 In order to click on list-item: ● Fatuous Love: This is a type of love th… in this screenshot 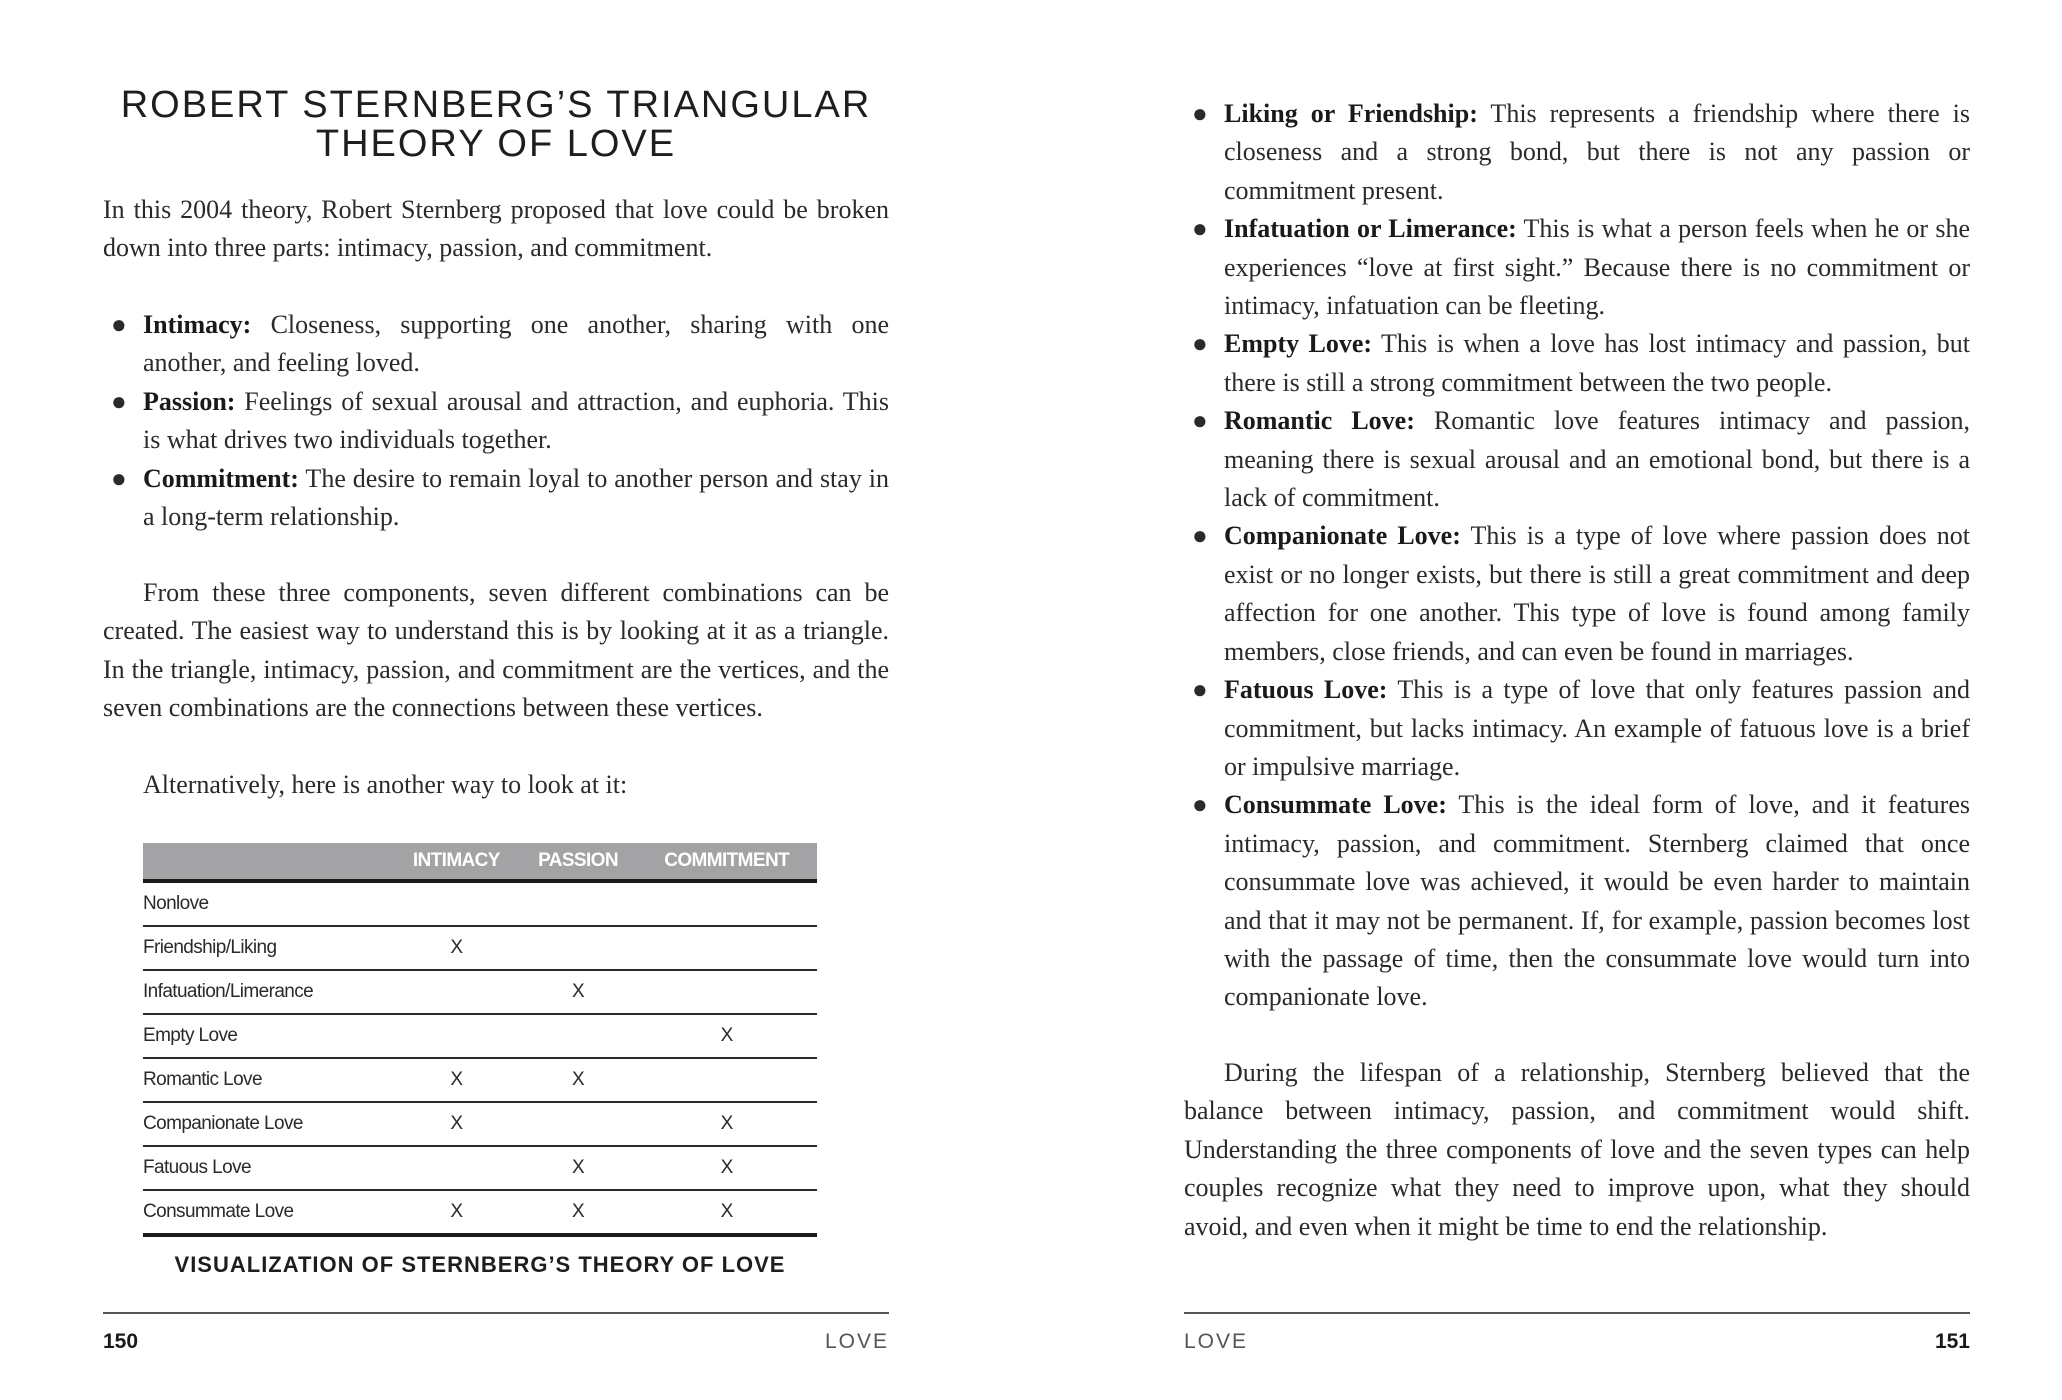, I will do `click(1577, 728)`.